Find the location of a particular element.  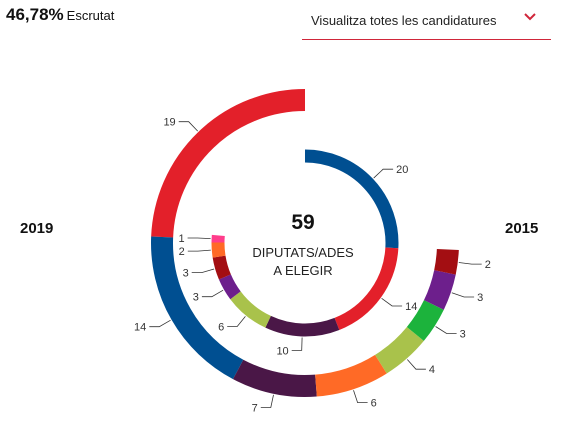

seat-label-2015-7: 1 is located at coordinates (181, 239).